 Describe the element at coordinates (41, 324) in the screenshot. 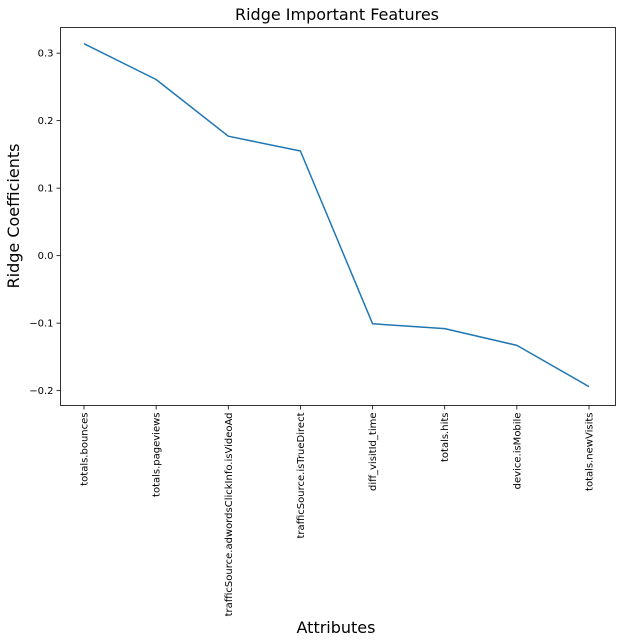

I see `y-tick-label: −0.1` at that location.